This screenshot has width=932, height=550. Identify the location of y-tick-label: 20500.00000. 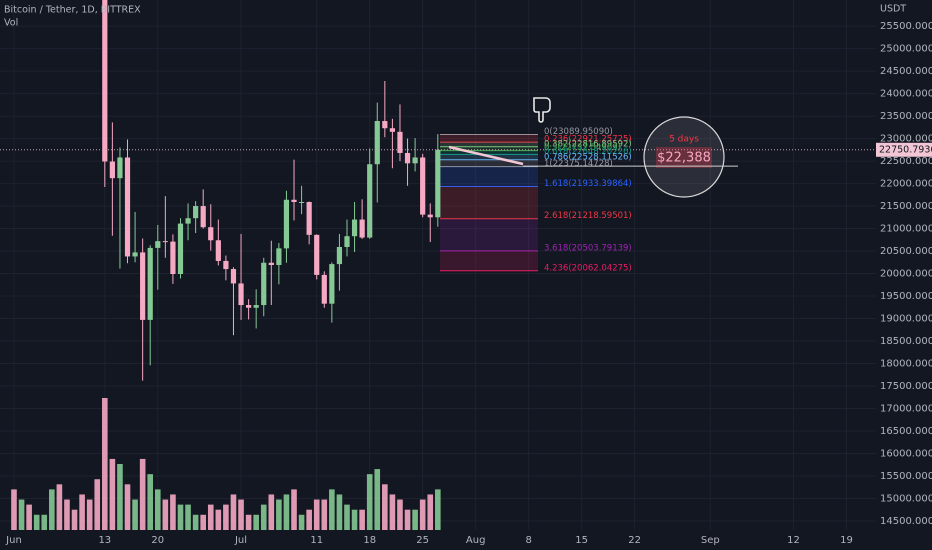
(906, 251).